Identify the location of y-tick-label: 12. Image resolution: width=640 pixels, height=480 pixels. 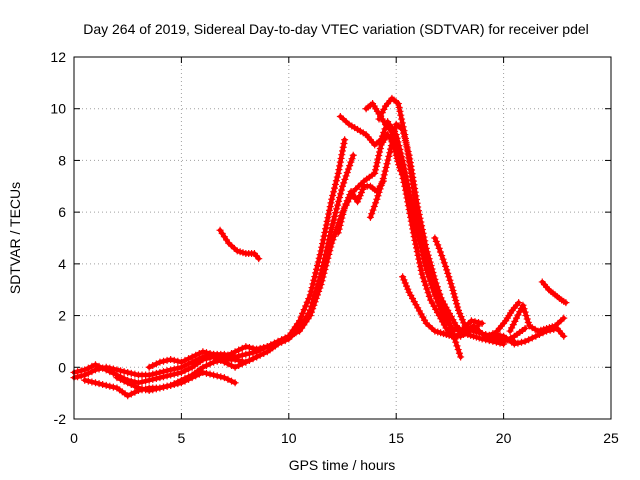
(58, 57).